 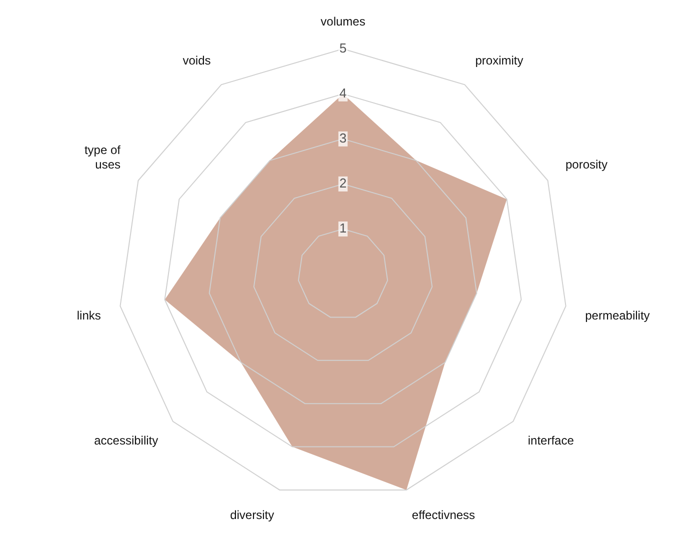 I want to click on spoke-label: proximity, so click(x=499, y=60).